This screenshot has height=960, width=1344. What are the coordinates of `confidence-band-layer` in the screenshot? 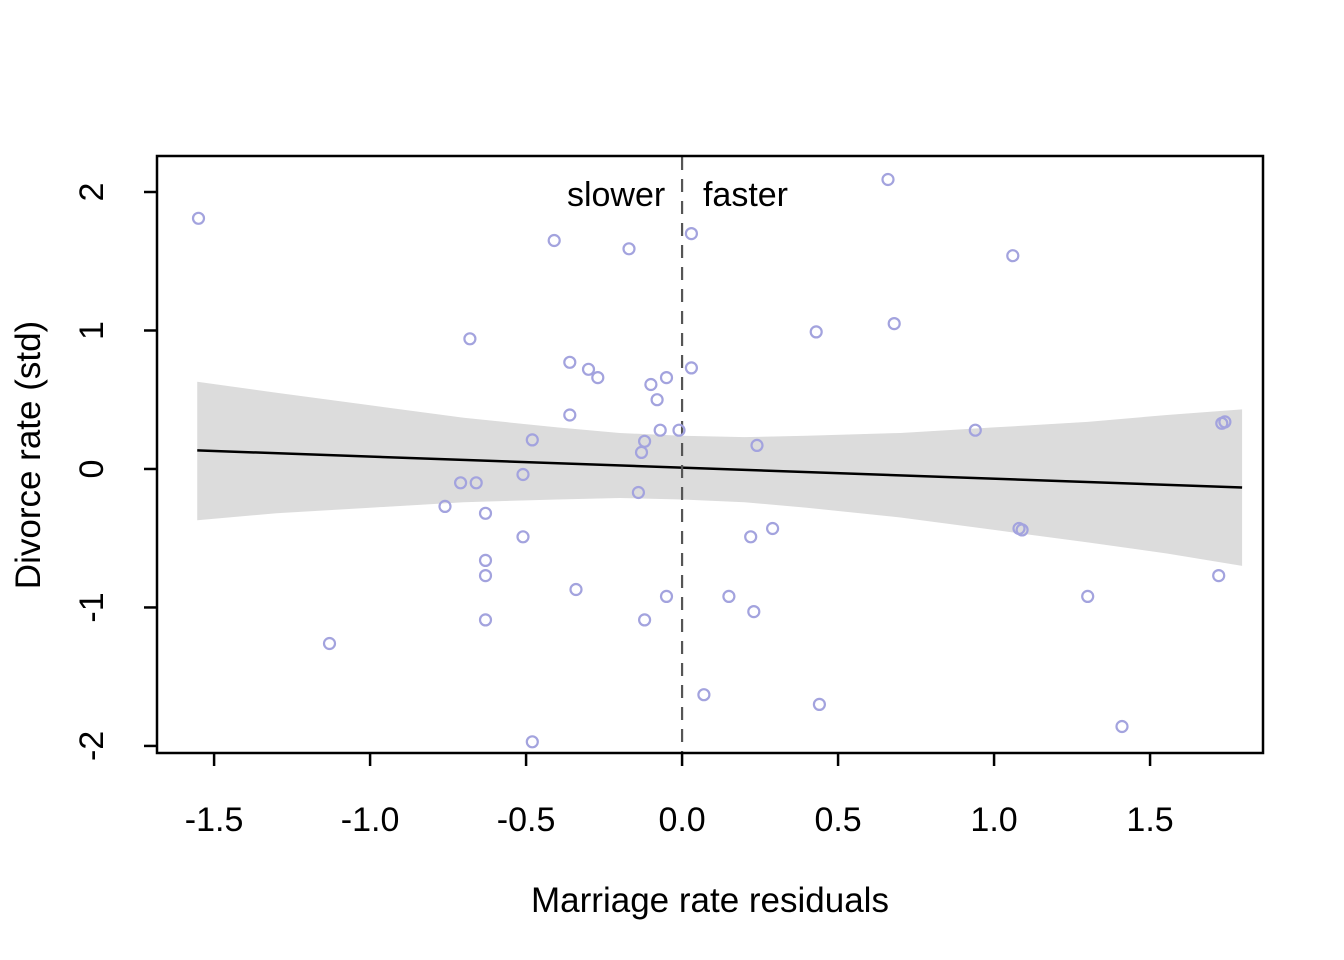 It's located at (720, 473).